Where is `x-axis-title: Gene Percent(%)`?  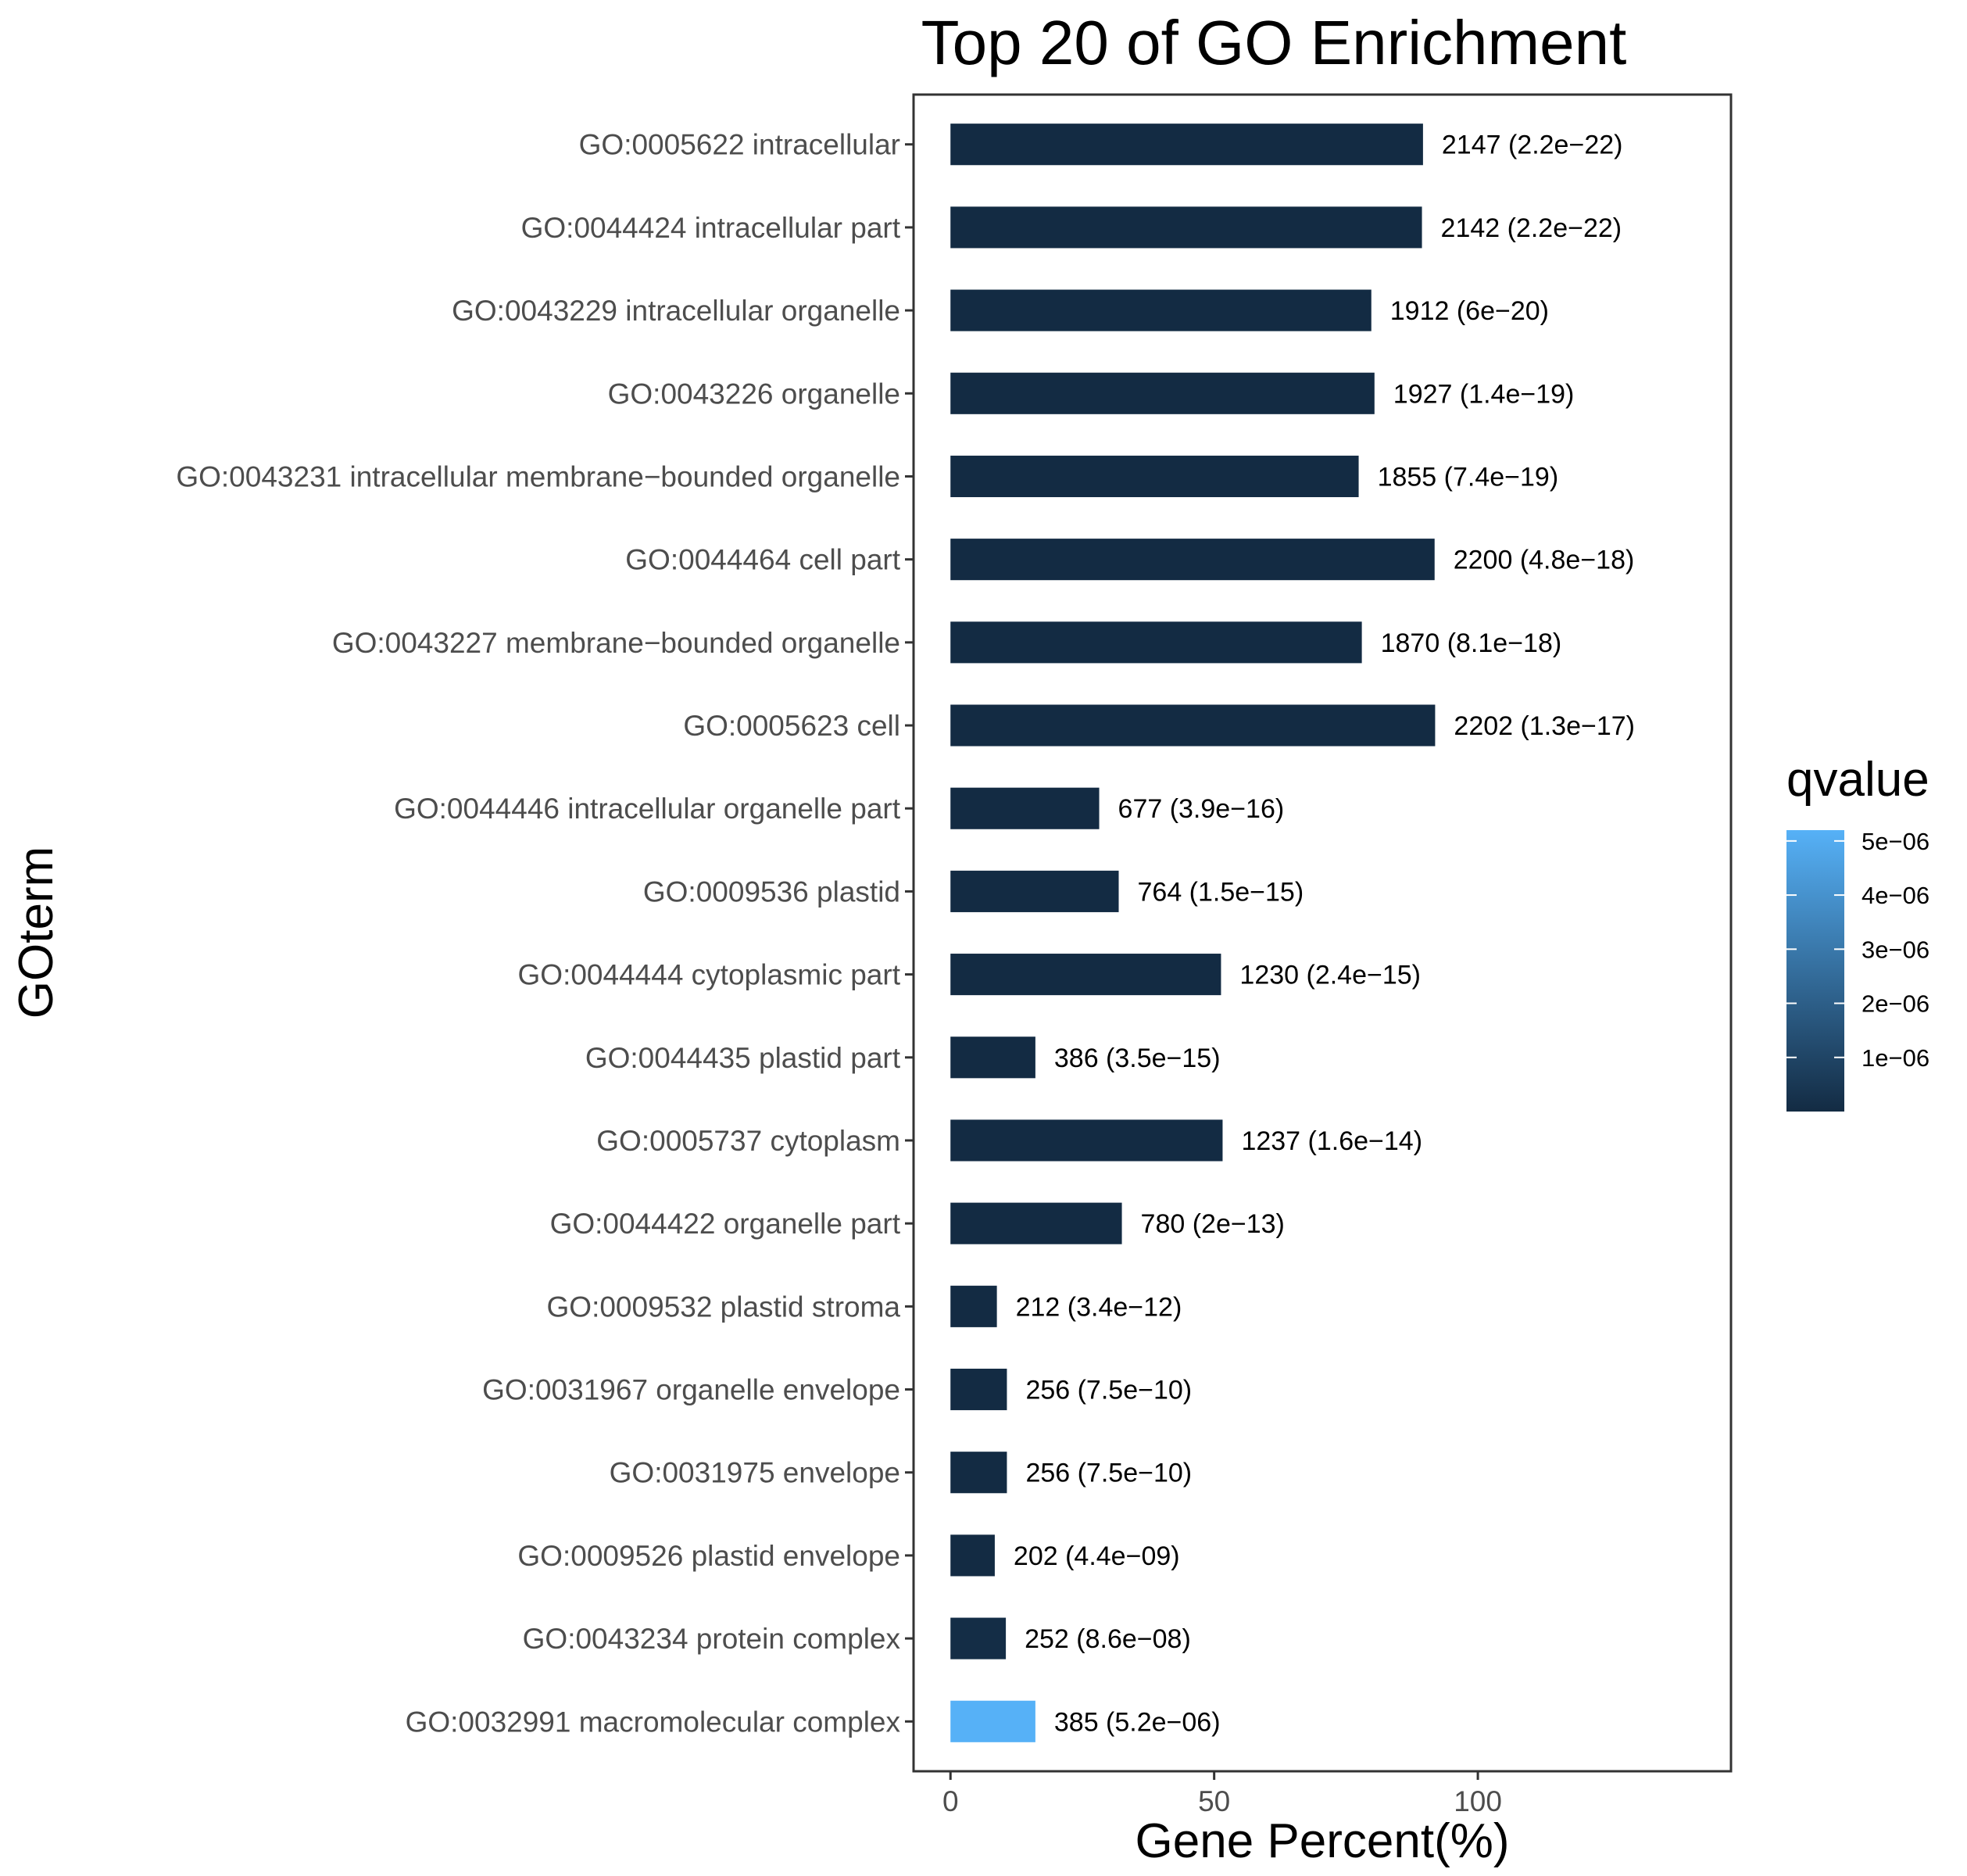 x-axis-title: Gene Percent(%) is located at coordinates (1322, 1841).